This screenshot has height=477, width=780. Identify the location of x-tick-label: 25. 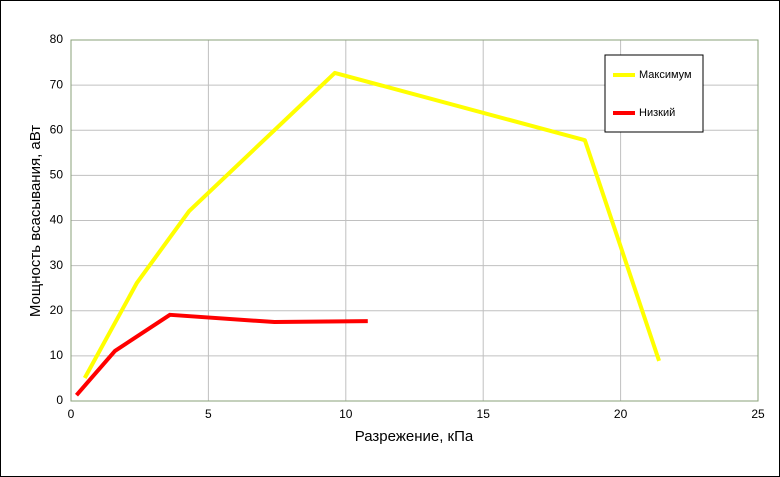
(758, 414).